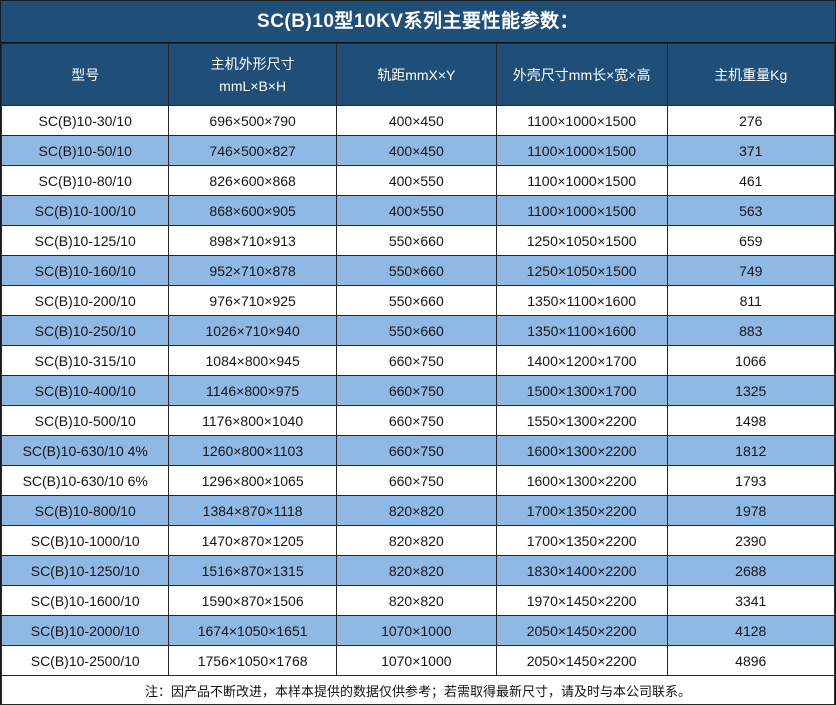 The image size is (836, 705). I want to click on cell-model: SC(B)10-2000/10, so click(85, 630).